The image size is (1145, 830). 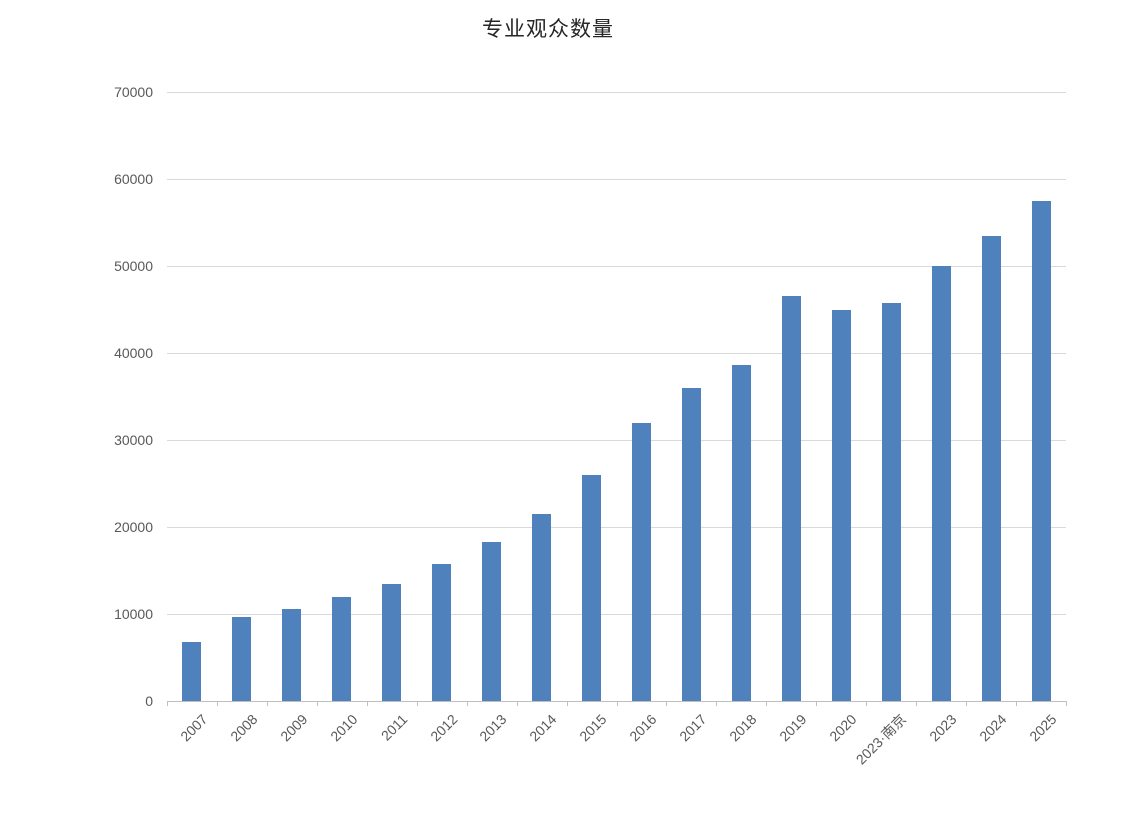 I want to click on y-axis-tick-label: 20000, so click(x=133, y=527).